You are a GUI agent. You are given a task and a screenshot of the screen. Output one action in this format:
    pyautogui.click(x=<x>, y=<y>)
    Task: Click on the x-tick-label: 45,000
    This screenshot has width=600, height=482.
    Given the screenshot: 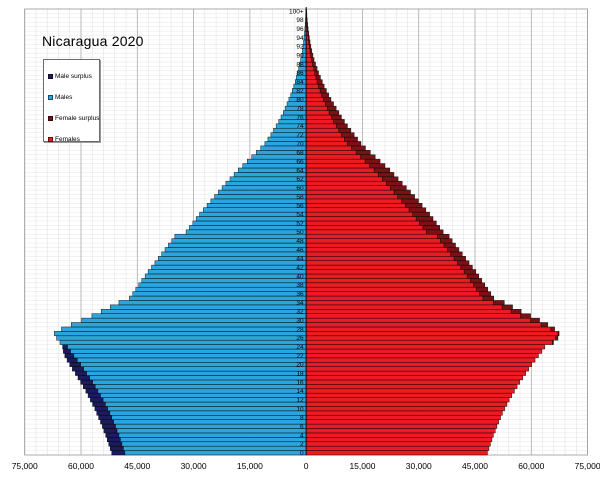 What is the action you would take?
    pyautogui.click(x=137, y=466)
    